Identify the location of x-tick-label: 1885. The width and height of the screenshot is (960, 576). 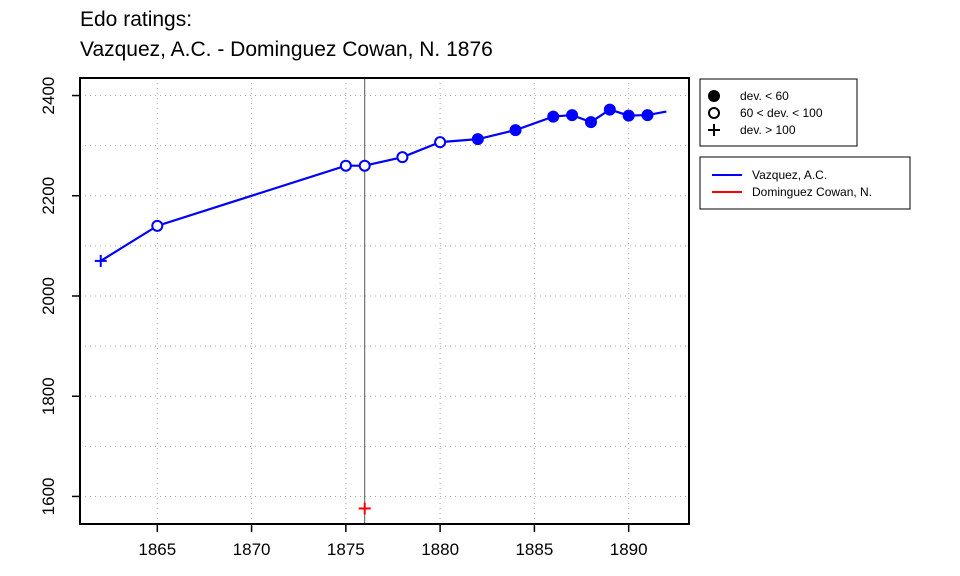
(534, 549).